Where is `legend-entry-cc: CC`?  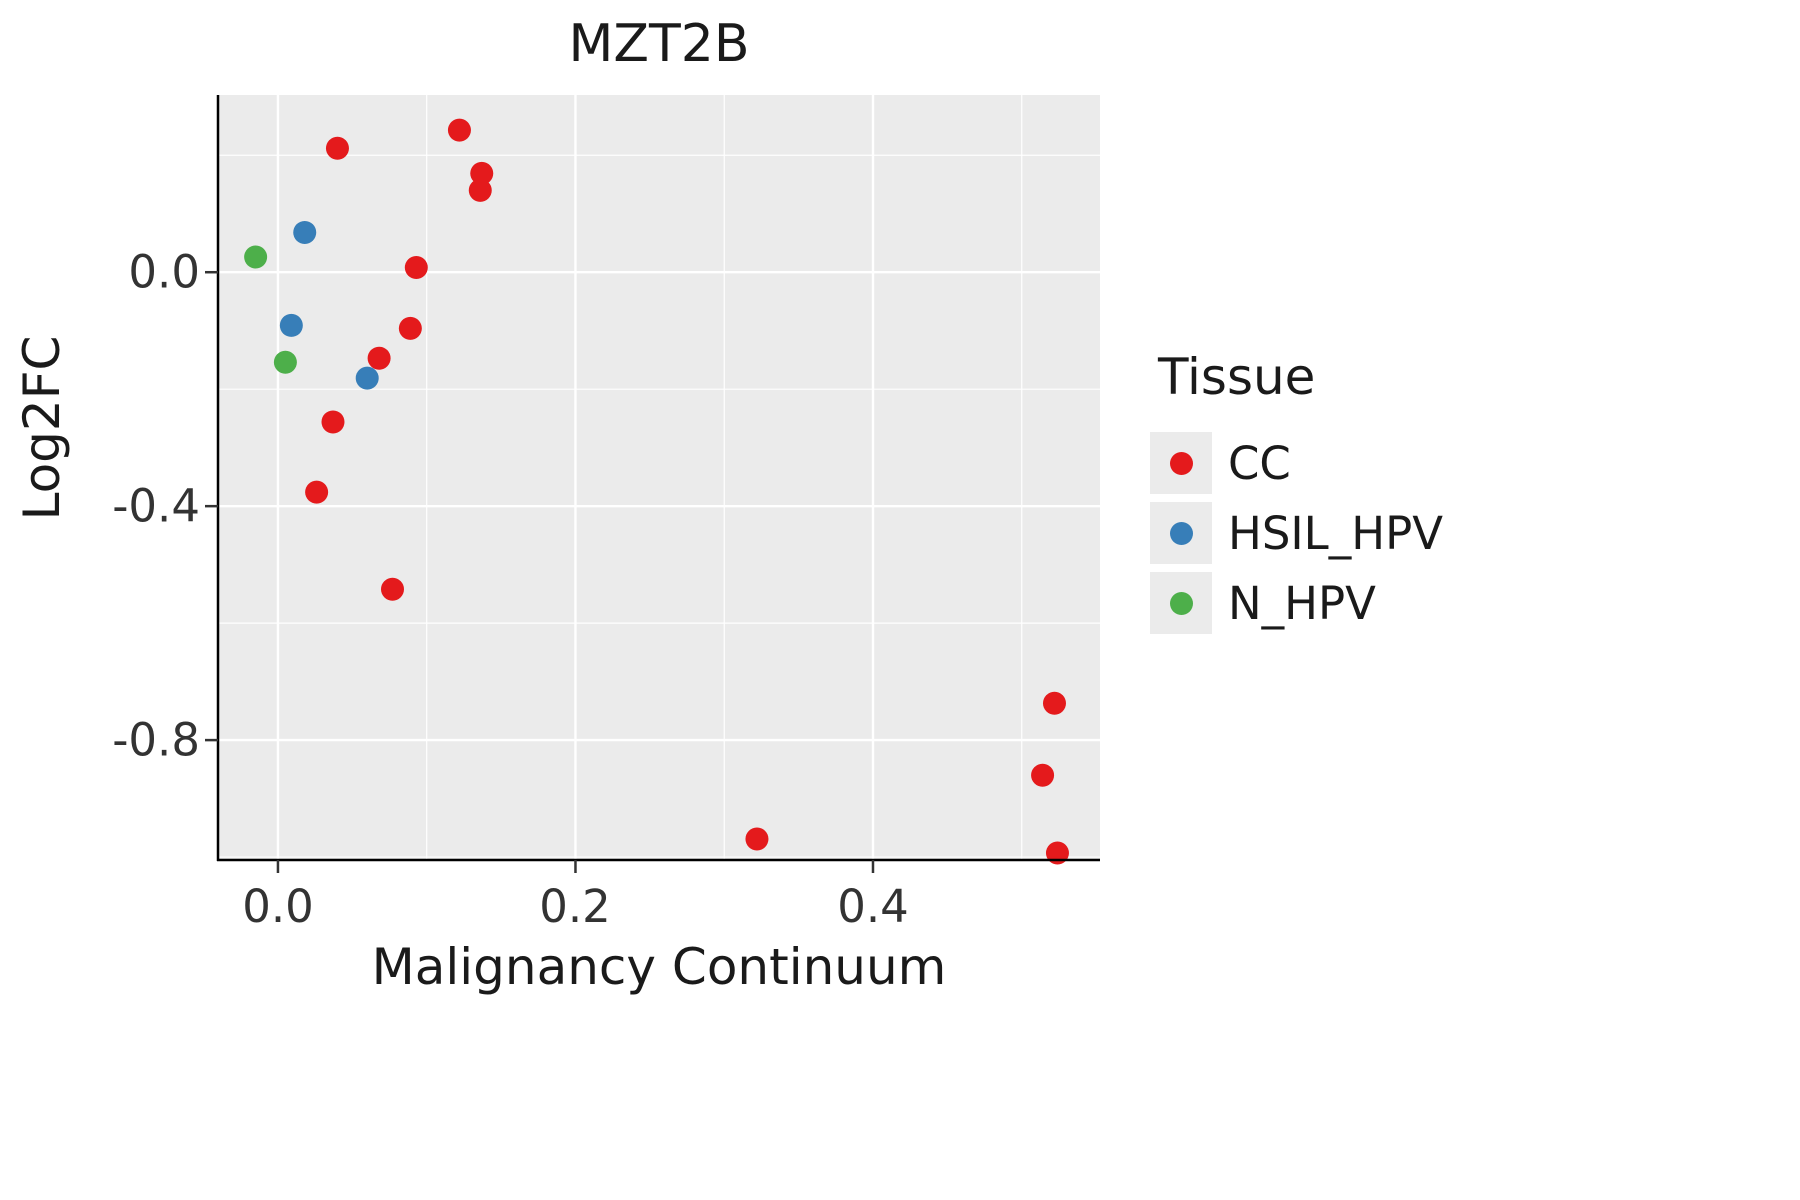
legend-entry-cc: CC is located at coordinates (1390, 463).